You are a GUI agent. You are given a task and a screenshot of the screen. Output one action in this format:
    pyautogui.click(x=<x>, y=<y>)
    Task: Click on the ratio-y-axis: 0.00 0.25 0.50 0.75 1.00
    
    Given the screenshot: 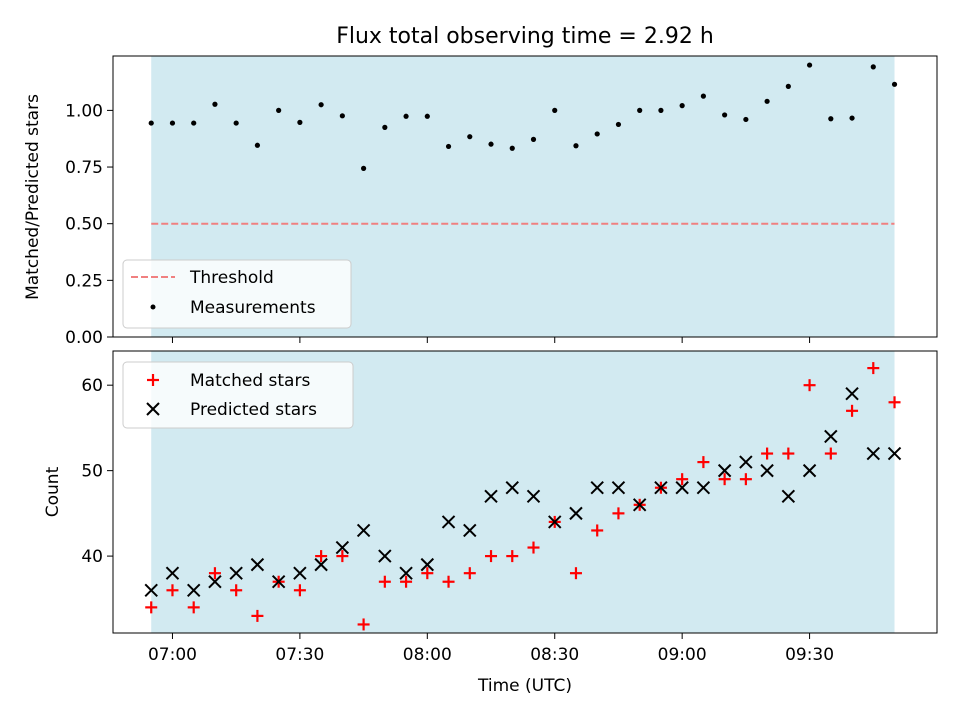 What is the action you would take?
    pyautogui.click(x=89, y=224)
    